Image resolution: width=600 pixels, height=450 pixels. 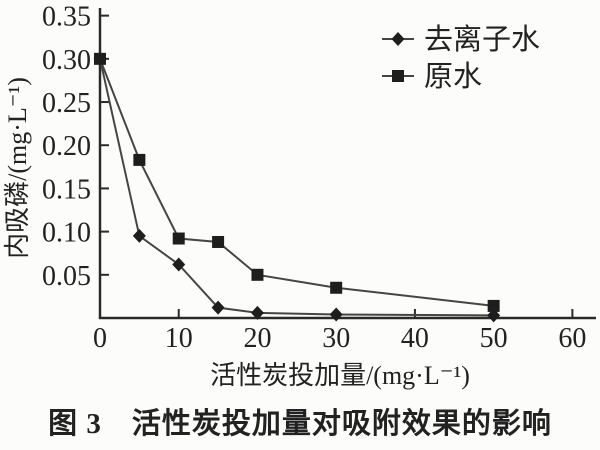 What do you see at coordinates (482, 39) in the screenshot?
I see `legend-label: 去离子水` at bounding box center [482, 39].